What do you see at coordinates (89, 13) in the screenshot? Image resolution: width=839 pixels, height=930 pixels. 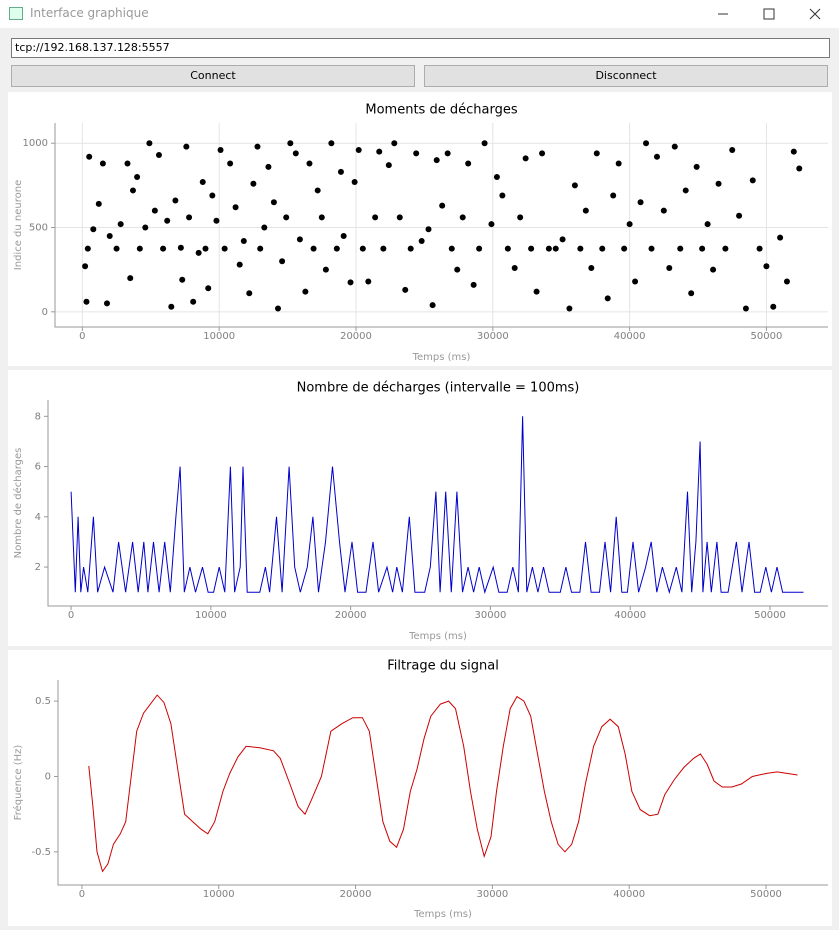 I see `window-title: Interface graphique` at bounding box center [89, 13].